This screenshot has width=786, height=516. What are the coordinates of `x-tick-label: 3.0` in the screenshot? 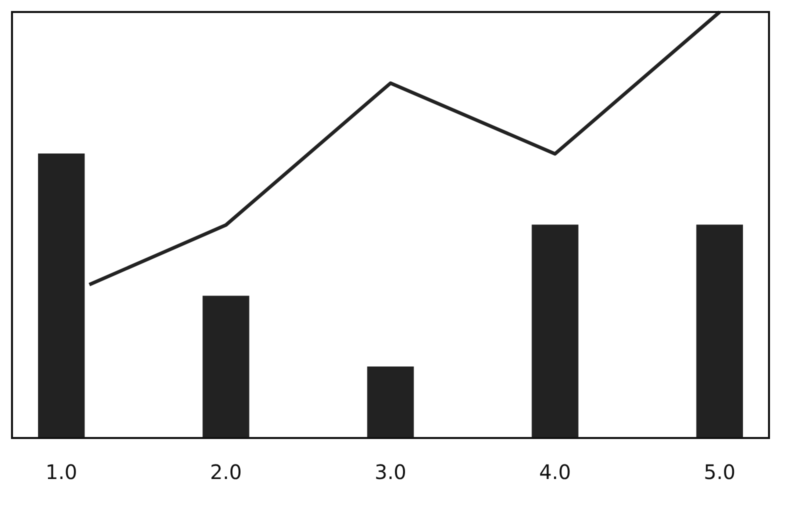 It's located at (390, 472).